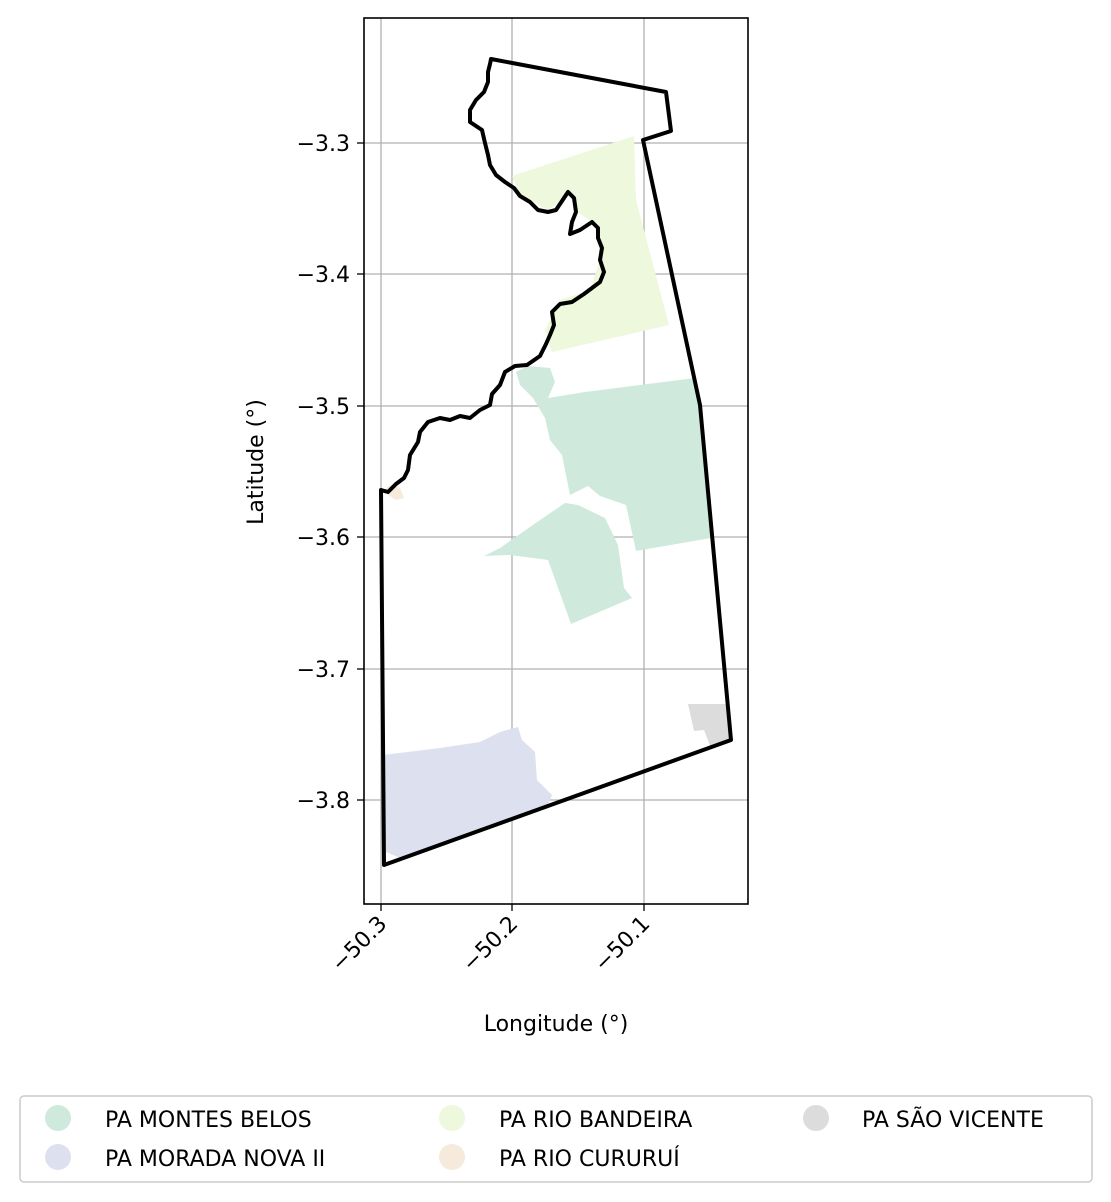 The width and height of the screenshot is (1111, 1202). Describe the element at coordinates (323, 275) in the screenshot. I see `y-tick-label: −3.4` at that location.